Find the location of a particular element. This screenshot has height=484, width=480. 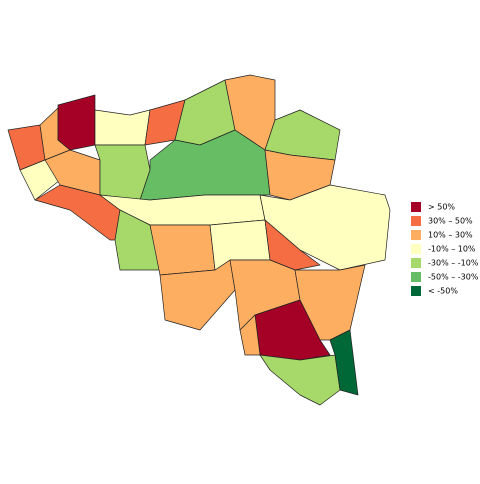

legend-label: 10% – 30% is located at coordinates (450, 235).